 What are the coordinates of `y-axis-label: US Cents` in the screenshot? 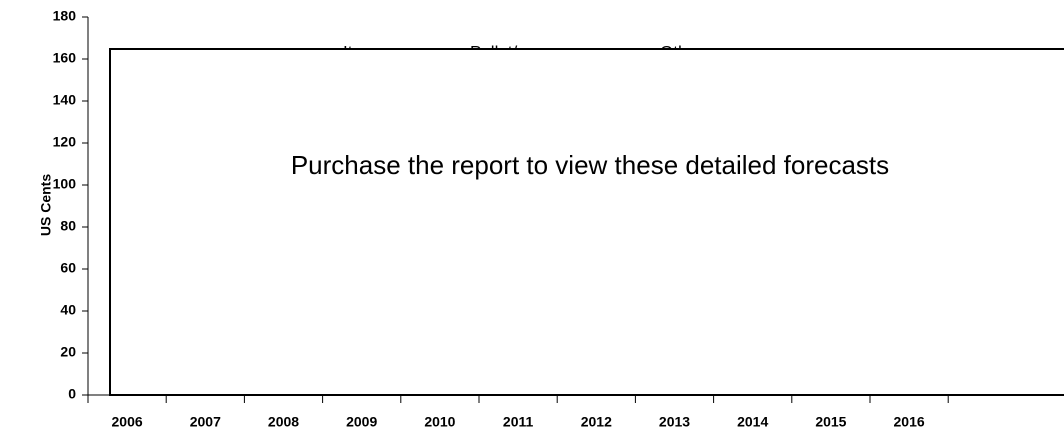 It's located at (46, 205).